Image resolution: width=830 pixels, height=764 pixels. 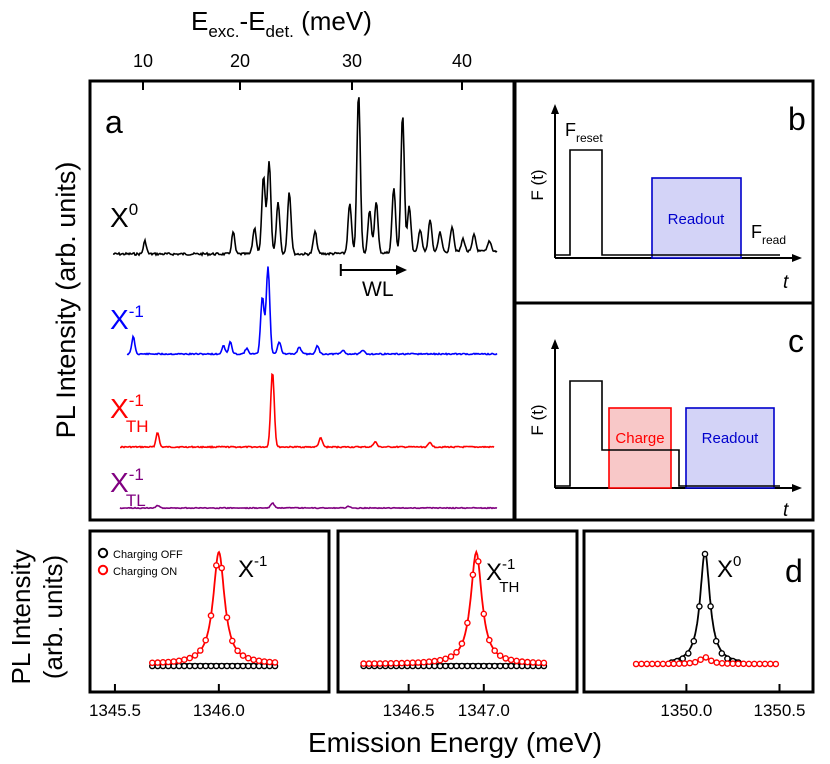 What do you see at coordinates (729, 568) in the screenshot?
I see `panel-d-peak-label: X0` at bounding box center [729, 568].